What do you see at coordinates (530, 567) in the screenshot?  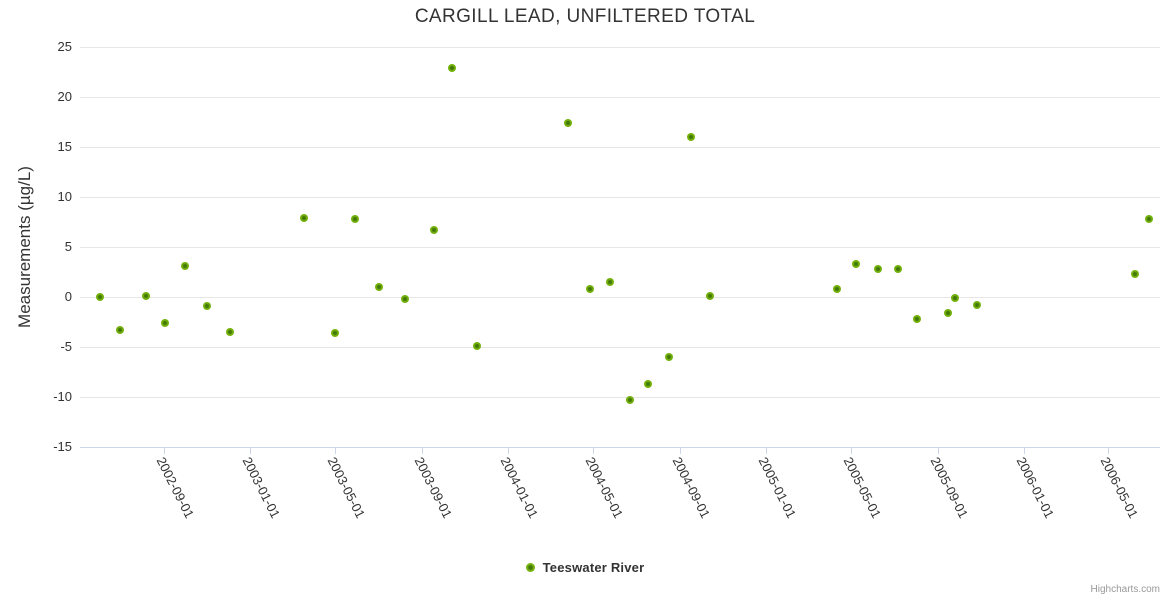 I see `legend-marker-icon` at bounding box center [530, 567].